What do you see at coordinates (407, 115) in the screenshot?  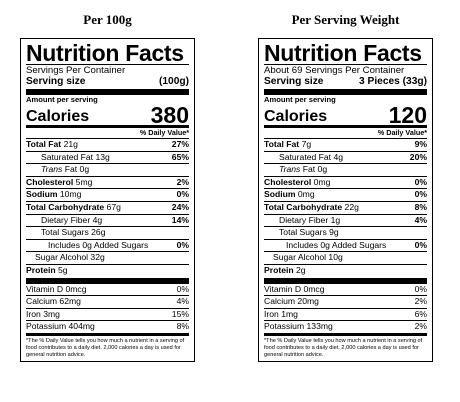 I see `calories-value: 120` at bounding box center [407, 115].